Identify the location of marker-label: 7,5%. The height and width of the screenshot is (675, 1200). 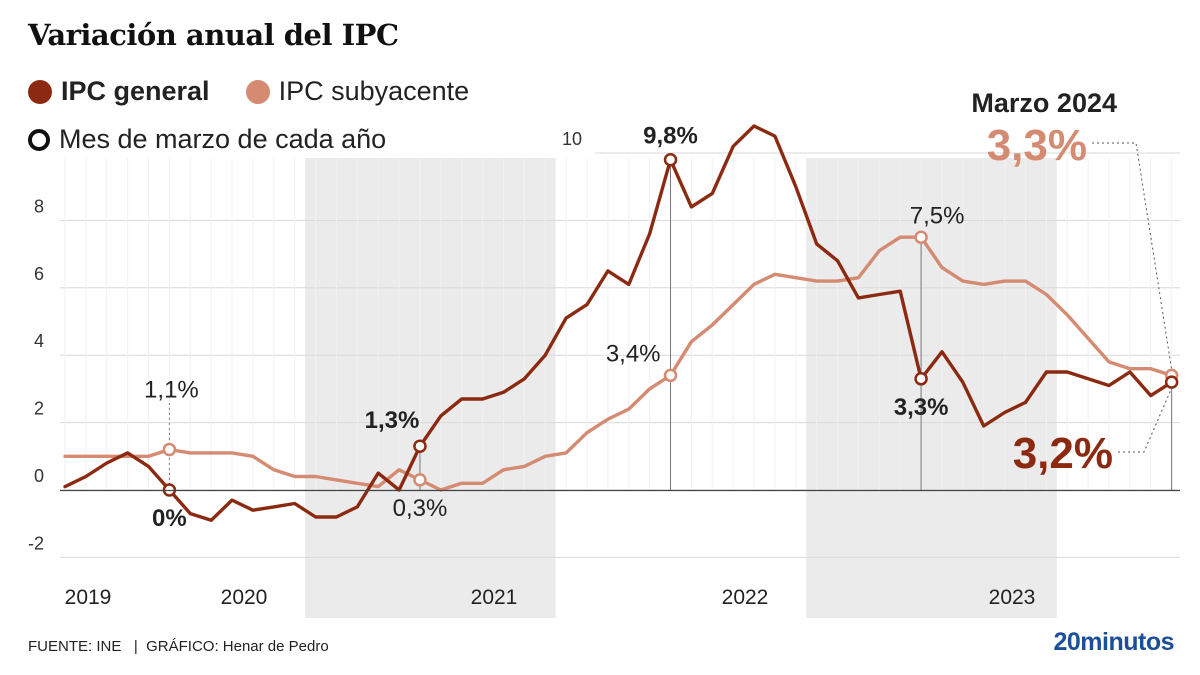
(937, 215).